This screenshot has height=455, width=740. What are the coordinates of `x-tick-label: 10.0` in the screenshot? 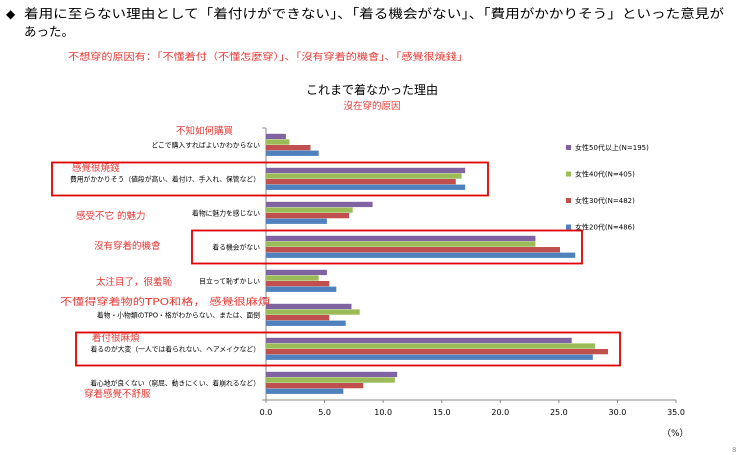 It's located at (383, 412).